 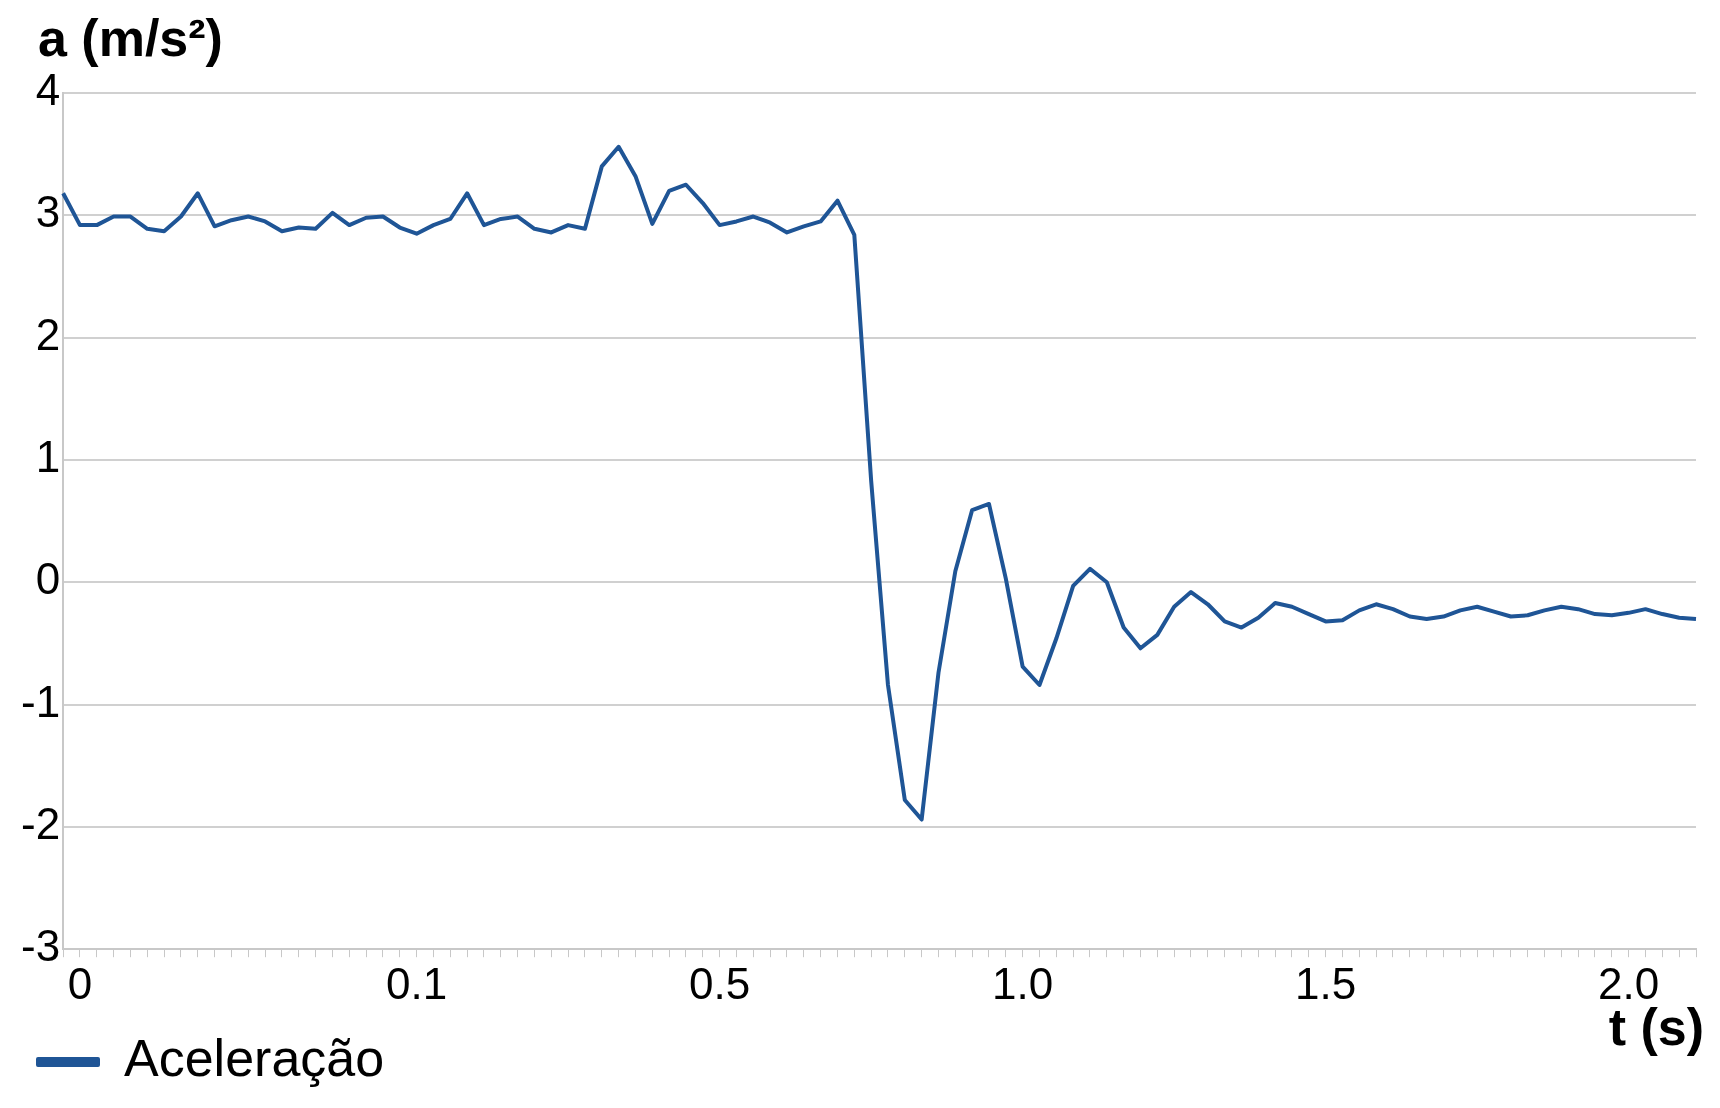 What do you see at coordinates (48, 457) in the screenshot?
I see `y-tick-label: 1` at bounding box center [48, 457].